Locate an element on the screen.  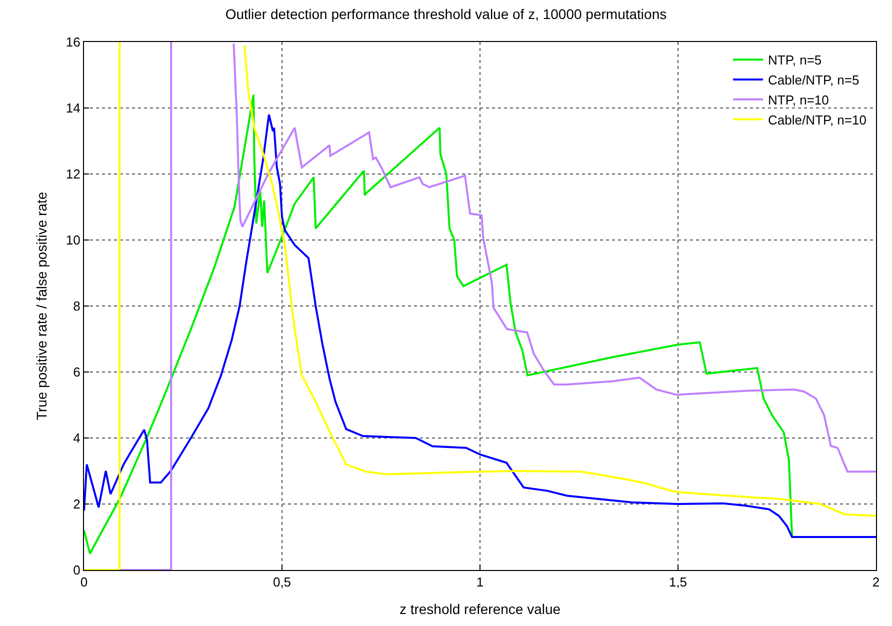
y-tick-label: 16 is located at coordinates (73, 42).